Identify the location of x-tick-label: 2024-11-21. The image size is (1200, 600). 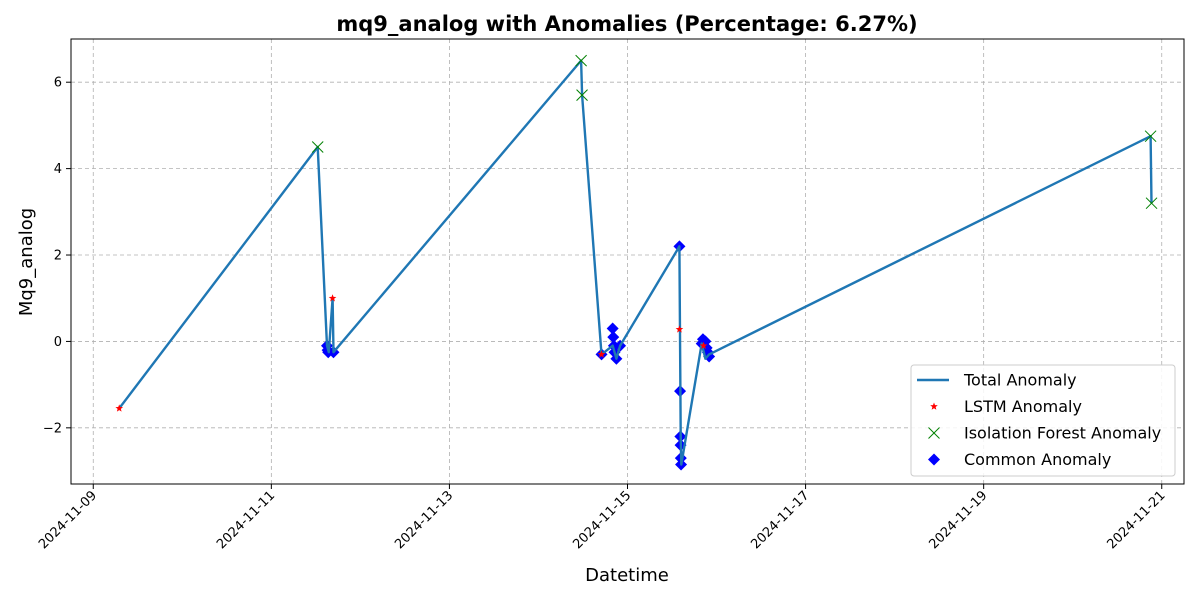
(1137, 520).